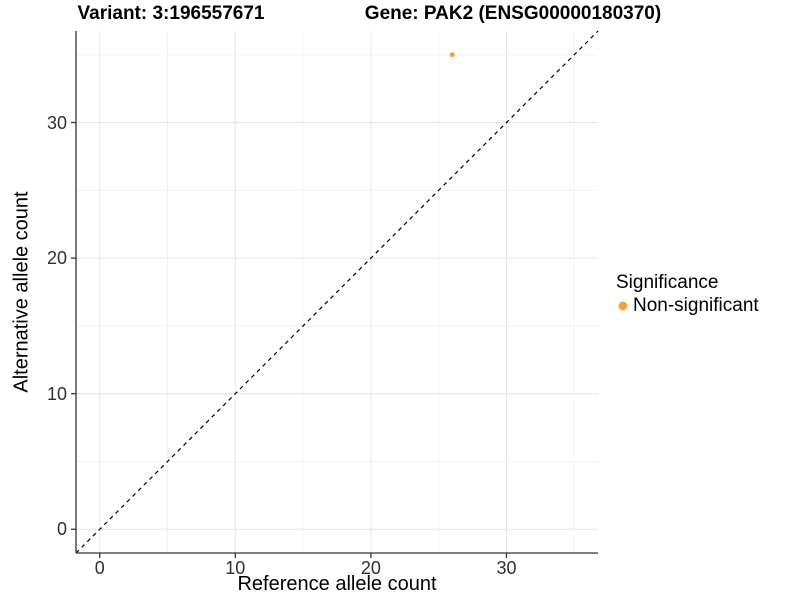 The image size is (800, 600). I want to click on legend: Significance Non-significant, so click(687, 294).